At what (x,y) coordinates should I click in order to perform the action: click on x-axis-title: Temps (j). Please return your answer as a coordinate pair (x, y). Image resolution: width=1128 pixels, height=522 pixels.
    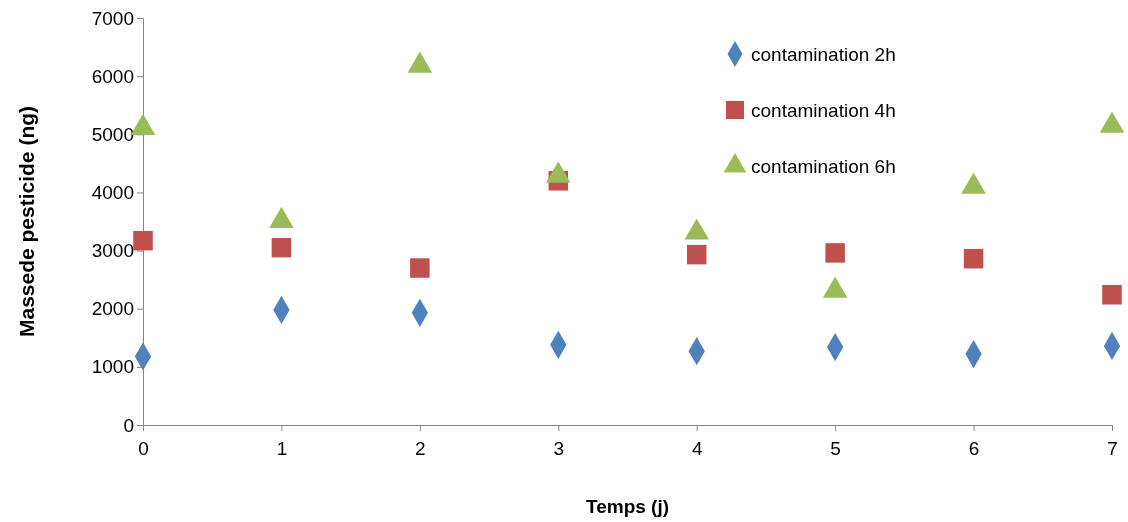
    Looking at the image, I should click on (627, 506).